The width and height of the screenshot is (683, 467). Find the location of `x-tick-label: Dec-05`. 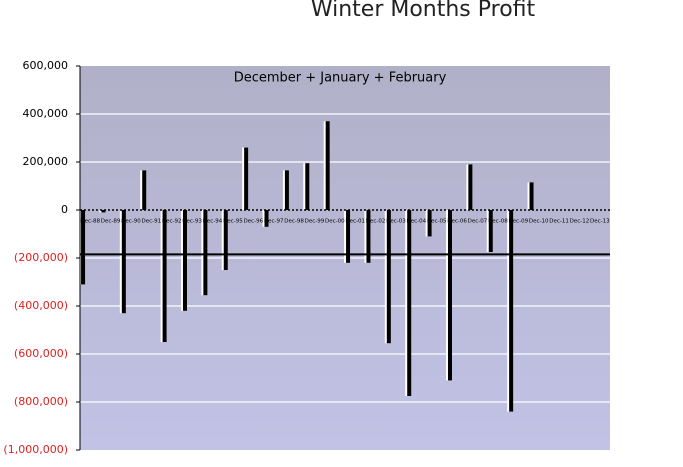

x-tick-label: Dec-05 is located at coordinates (437, 222).